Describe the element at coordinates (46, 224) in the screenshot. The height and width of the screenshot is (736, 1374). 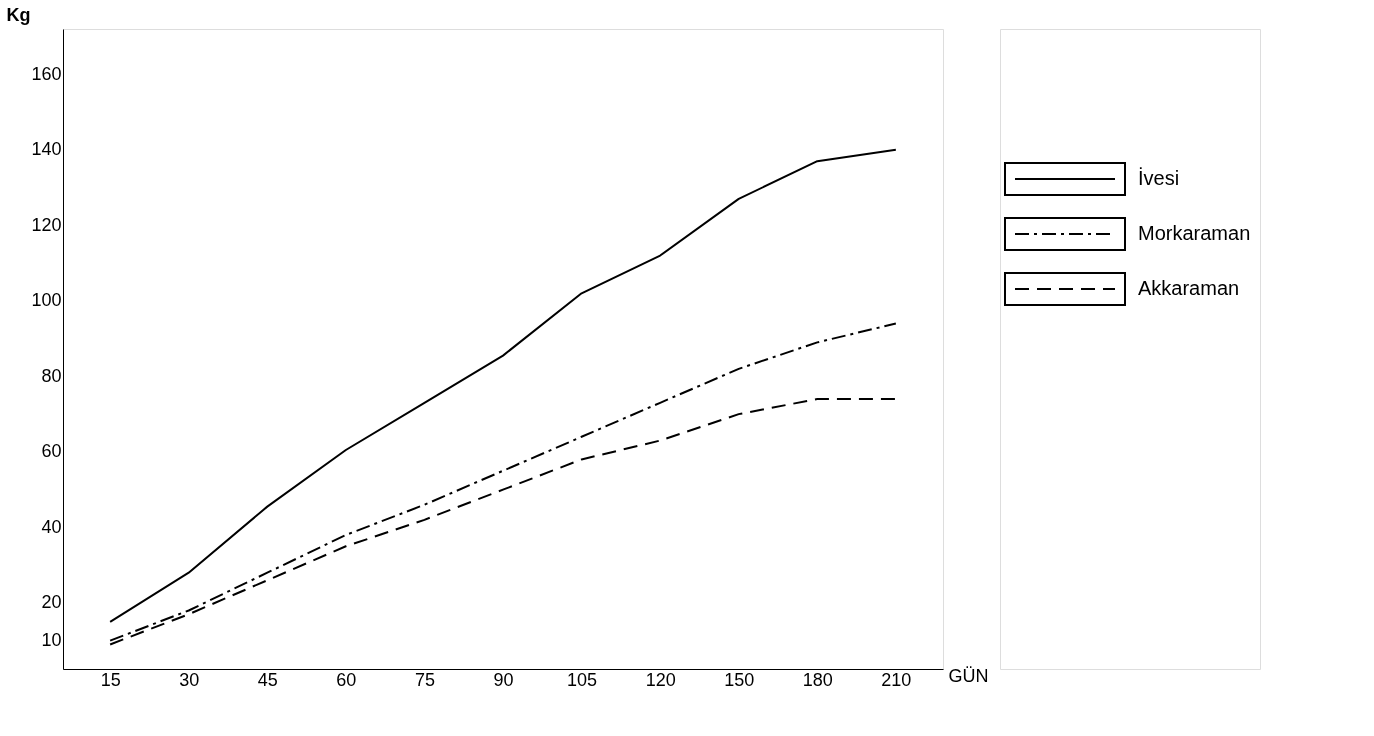
I see `y-tick-label: 120` at that location.